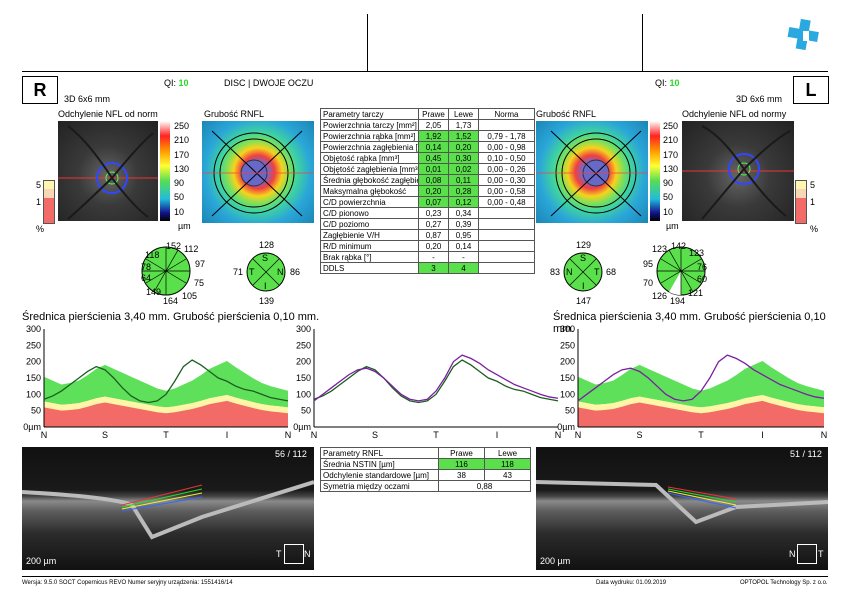  Describe the element at coordinates (679, 246) in the screenshot. I see `clock-value: 142` at that location.